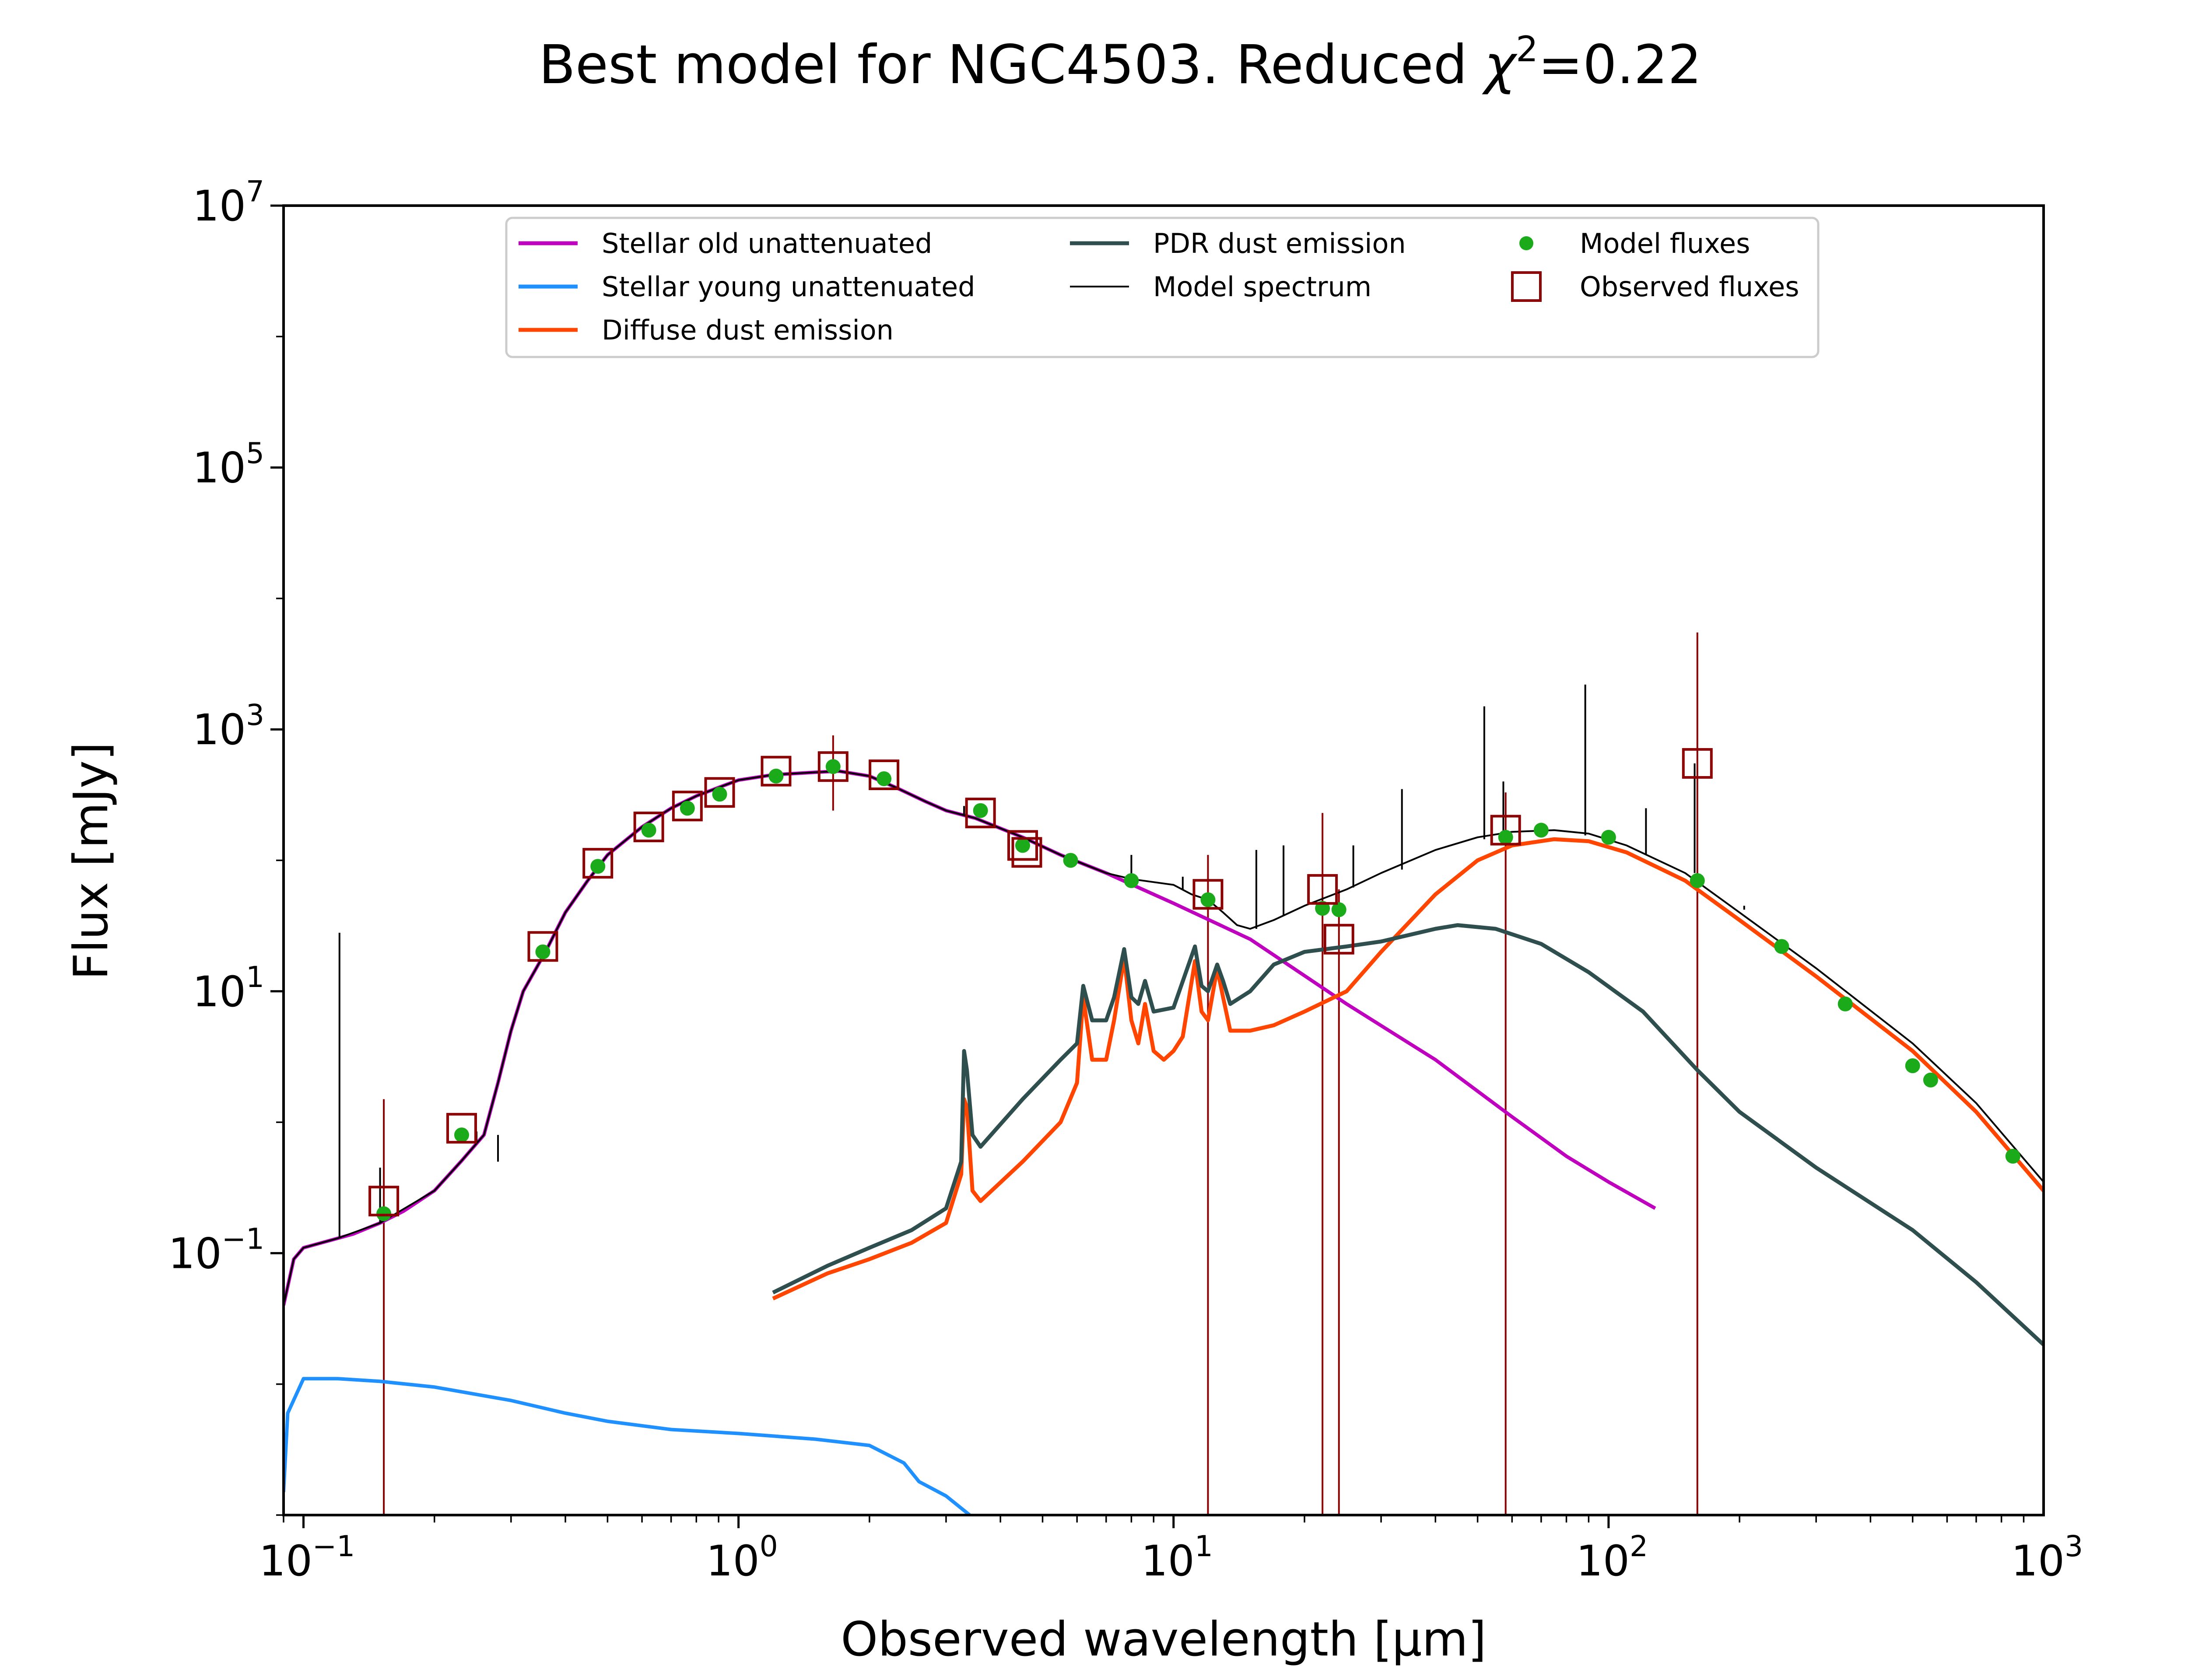  I want to click on legend-swatch-modelfluxes, so click(1526, 243).